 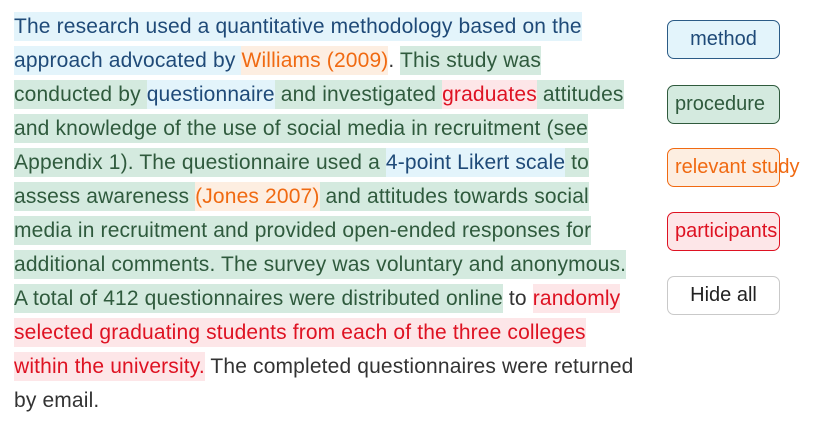 I want to click on procedure-toggle-button: procedure, so click(x=723, y=104).